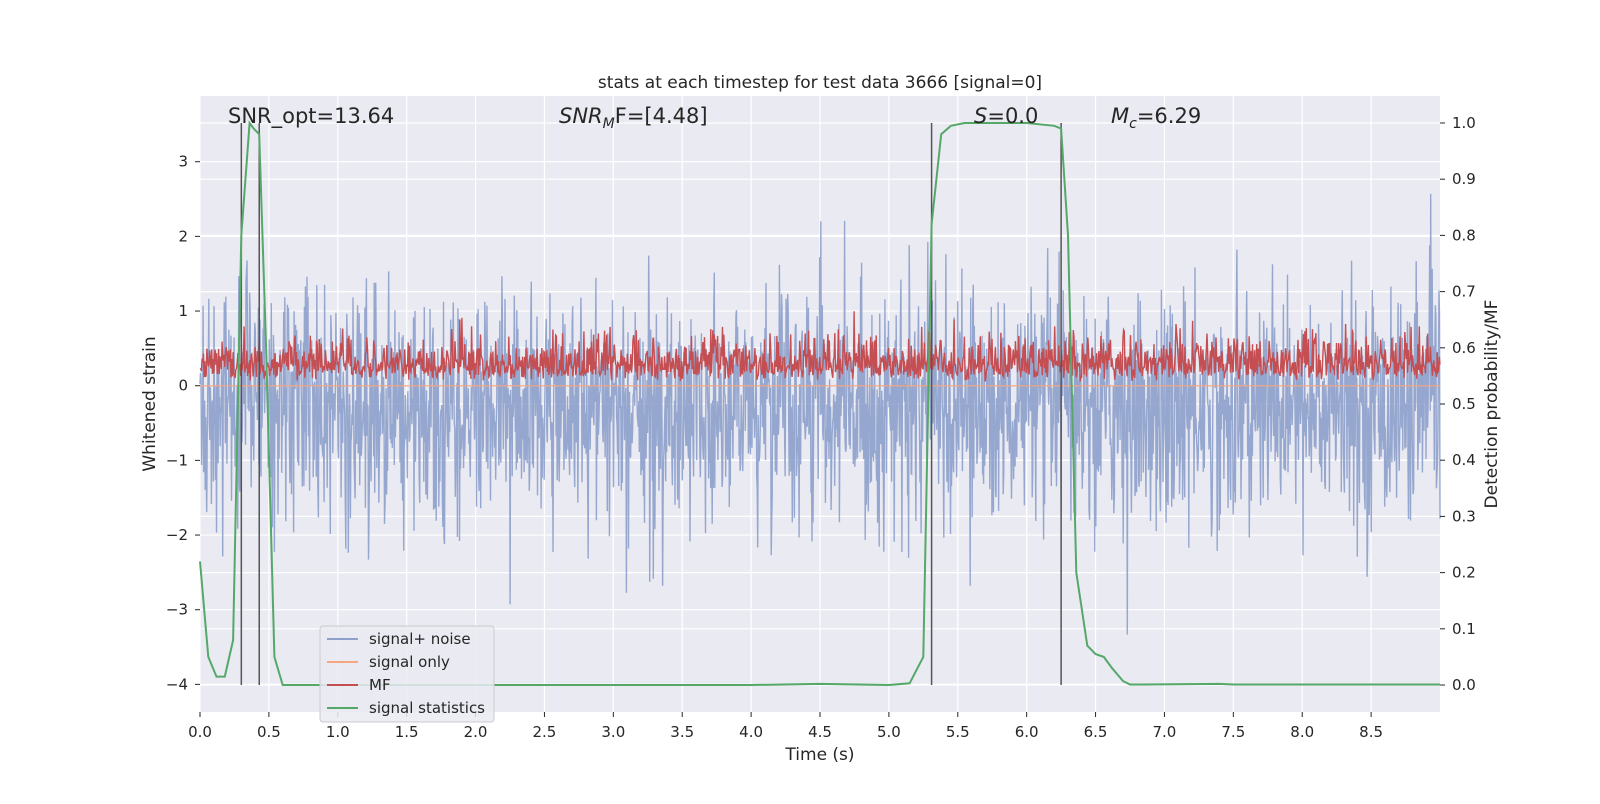 The width and height of the screenshot is (1600, 804). I want to click on right-y-tick-label: 0.9, so click(1464, 179).